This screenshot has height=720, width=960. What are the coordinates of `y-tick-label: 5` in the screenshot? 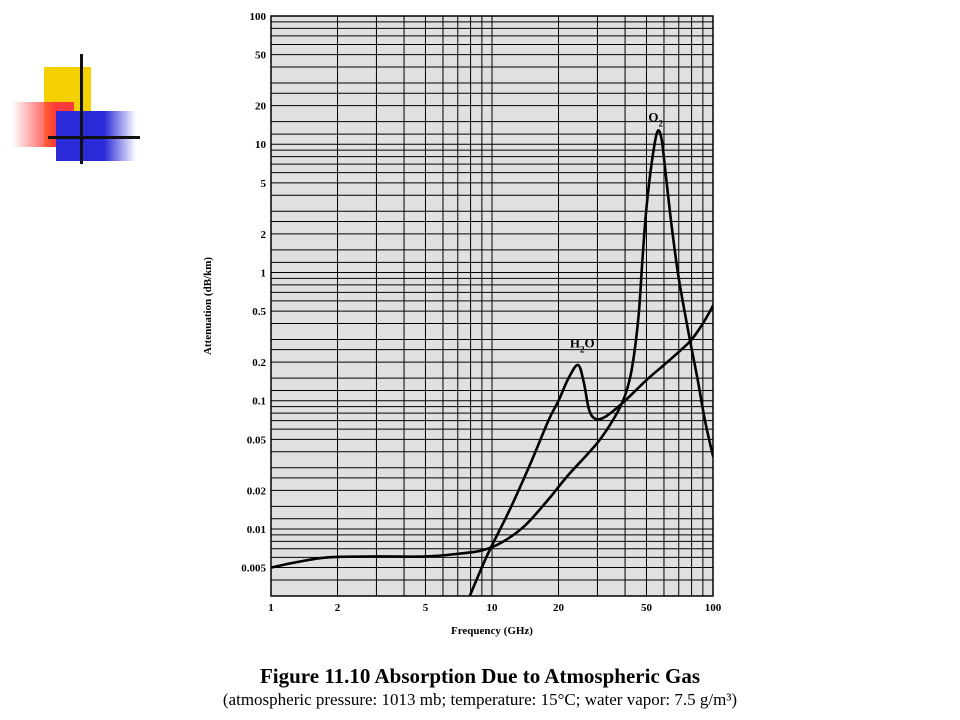 It's located at (264, 184).